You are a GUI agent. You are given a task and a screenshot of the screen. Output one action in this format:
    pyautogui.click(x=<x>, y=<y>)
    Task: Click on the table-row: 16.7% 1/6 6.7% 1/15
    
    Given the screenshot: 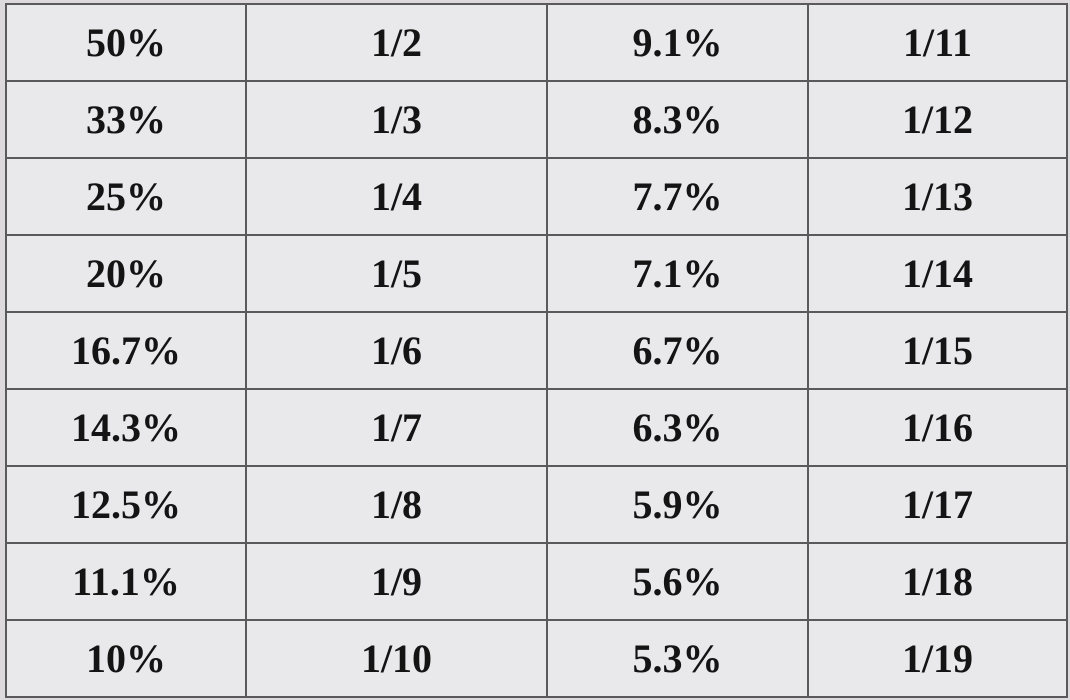 What is the action you would take?
    pyautogui.click(x=536, y=350)
    